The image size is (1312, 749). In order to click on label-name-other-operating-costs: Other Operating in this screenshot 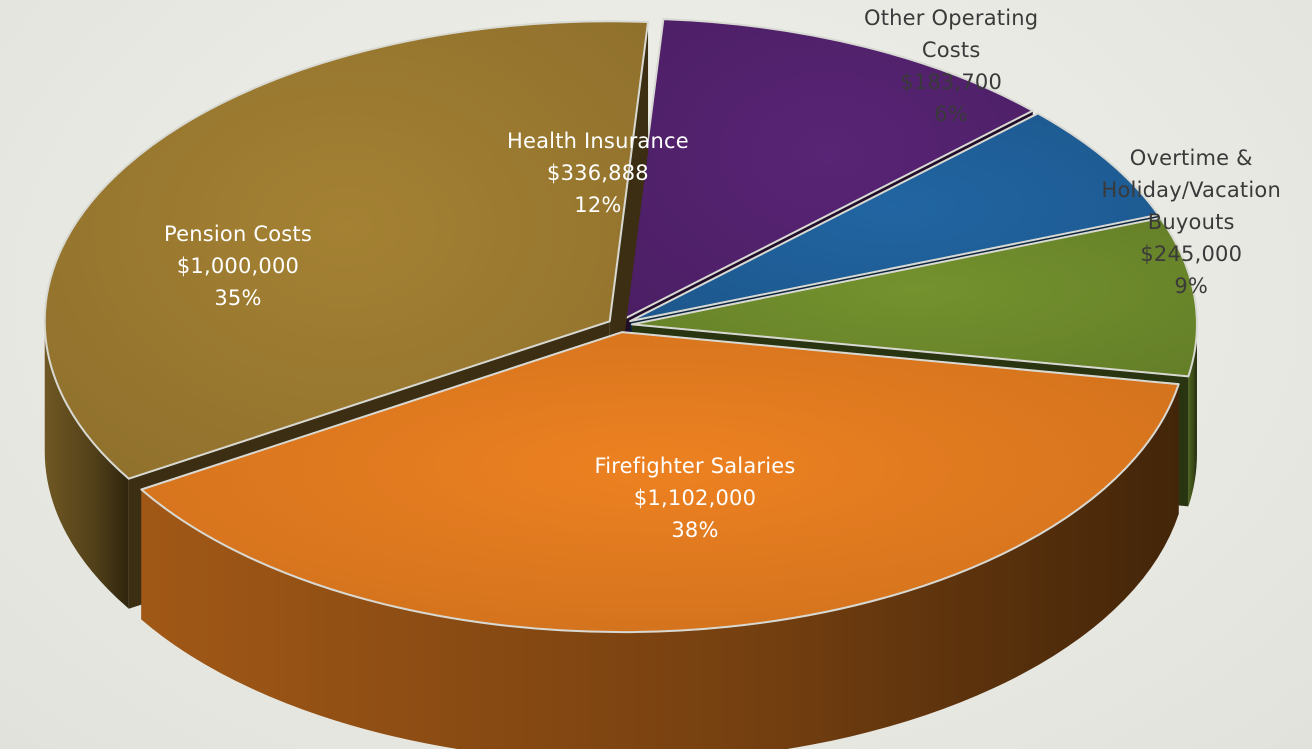, I will do `click(951, 18)`.